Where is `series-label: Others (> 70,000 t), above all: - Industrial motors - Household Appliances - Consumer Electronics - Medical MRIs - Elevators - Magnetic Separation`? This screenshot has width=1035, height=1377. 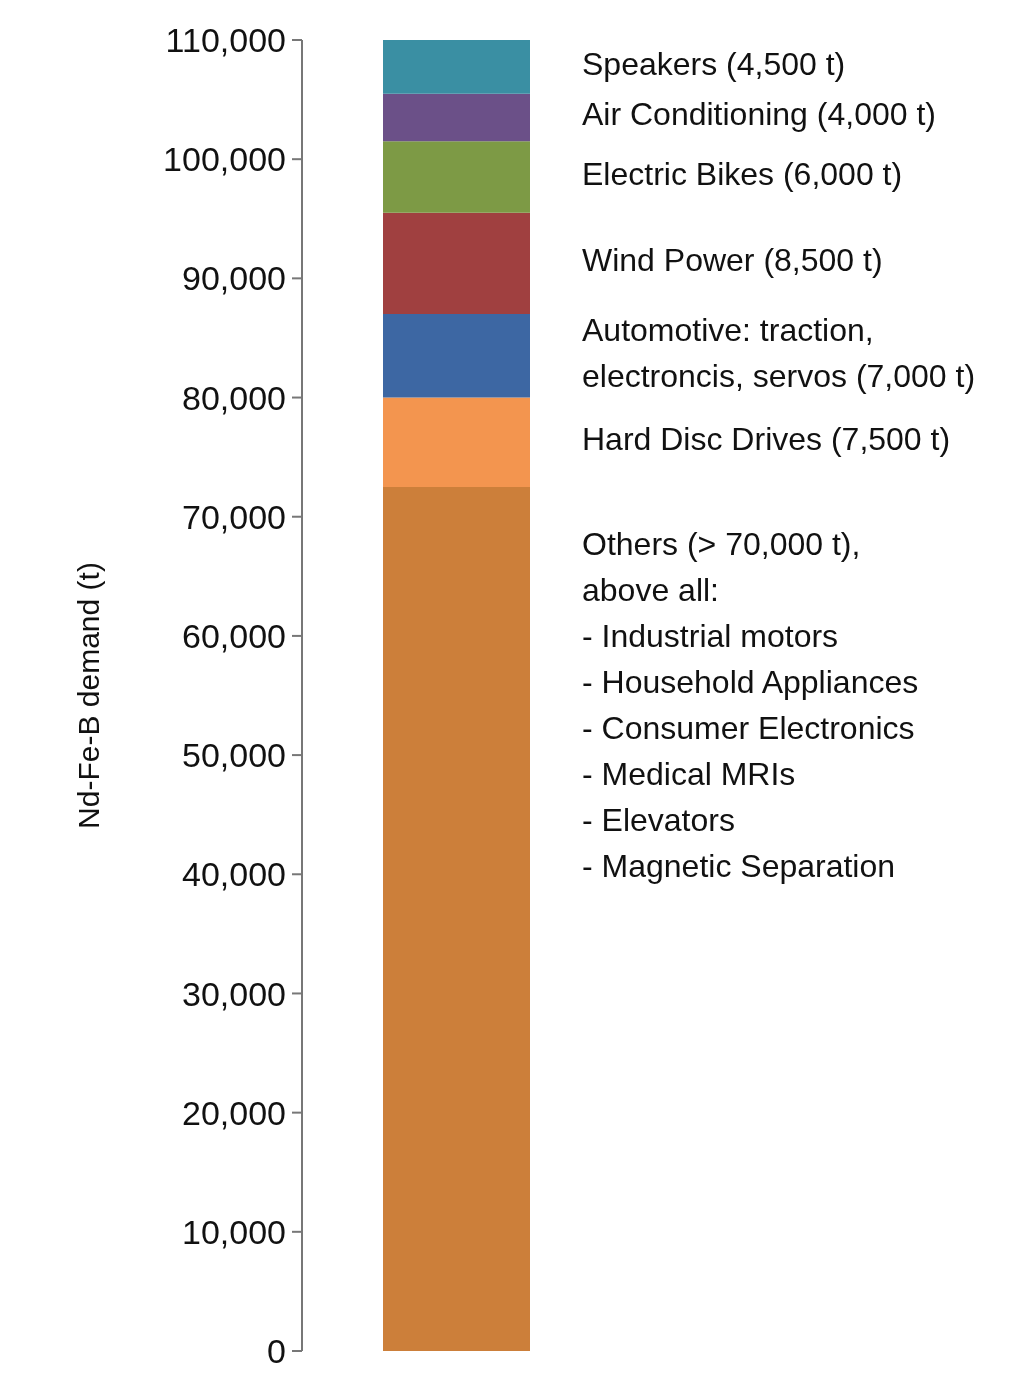
series-label: Others (> 70,000 t), above all: - Industrial motors - Household Appliances - Consumer Electronics - Medical MRIs - Elevators - Magnetic Separation is located at coordinates (750, 705).